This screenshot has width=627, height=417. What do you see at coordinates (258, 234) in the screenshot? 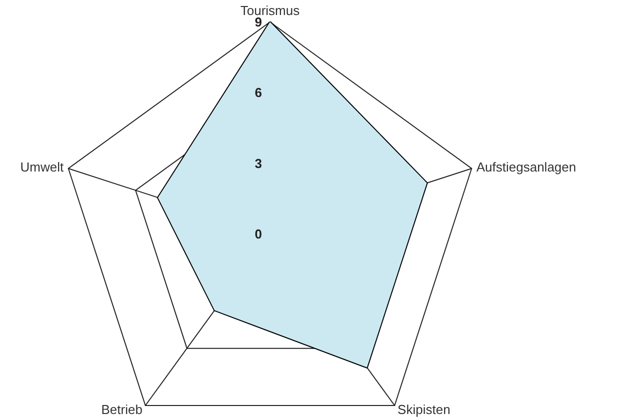
I see `y-tick-label: 0` at bounding box center [258, 234].